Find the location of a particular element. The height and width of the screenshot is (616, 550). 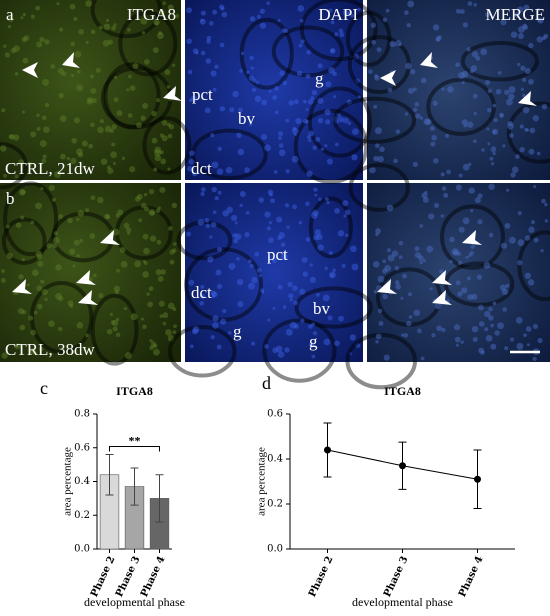

condition: CTRL, 38dw is located at coordinates (50, 349).